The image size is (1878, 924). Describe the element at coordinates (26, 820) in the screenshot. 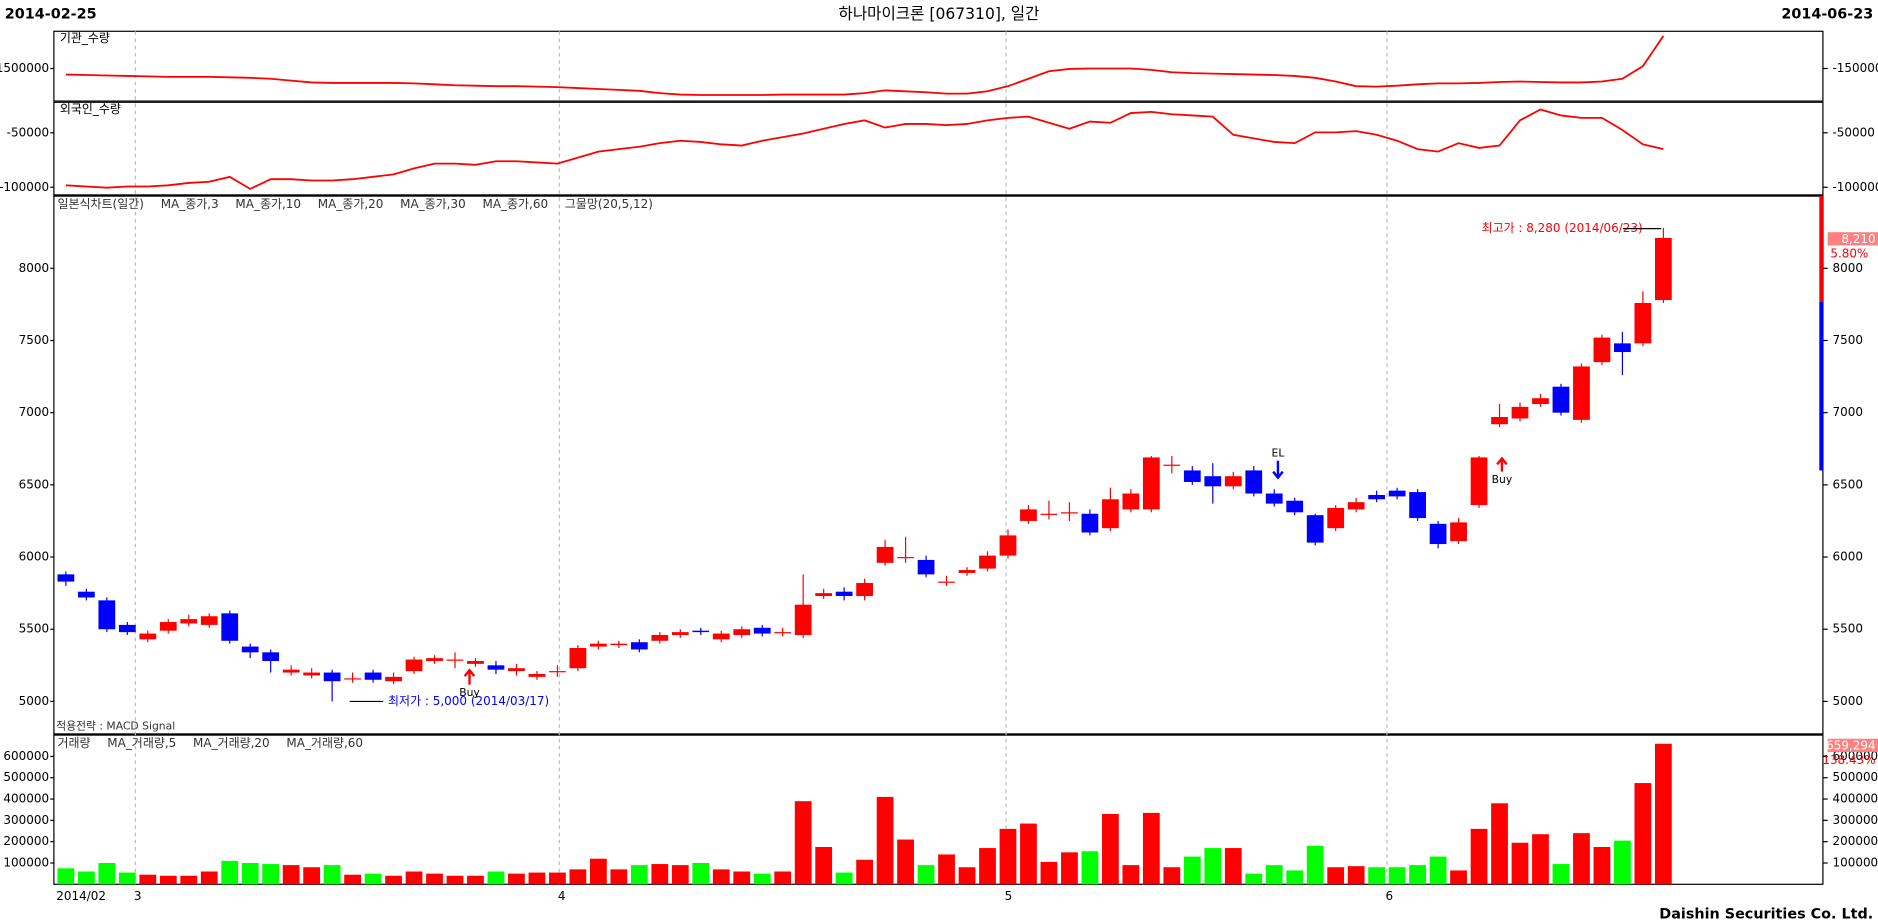

I see `y-tick-label: 300000` at that location.